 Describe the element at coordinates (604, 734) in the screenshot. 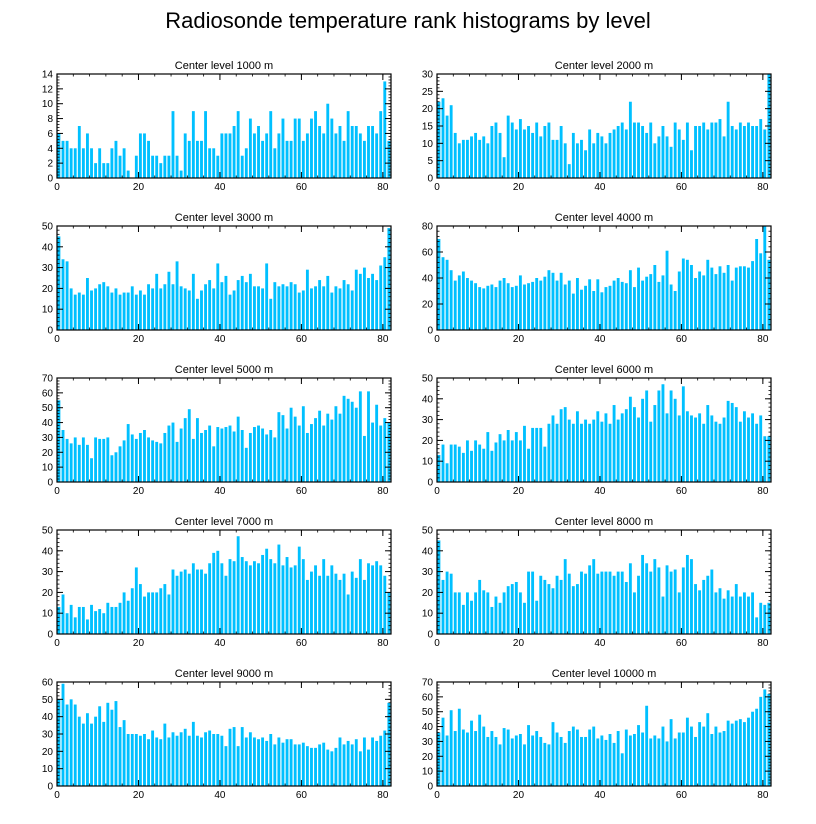

I see `plot-frame` at that location.